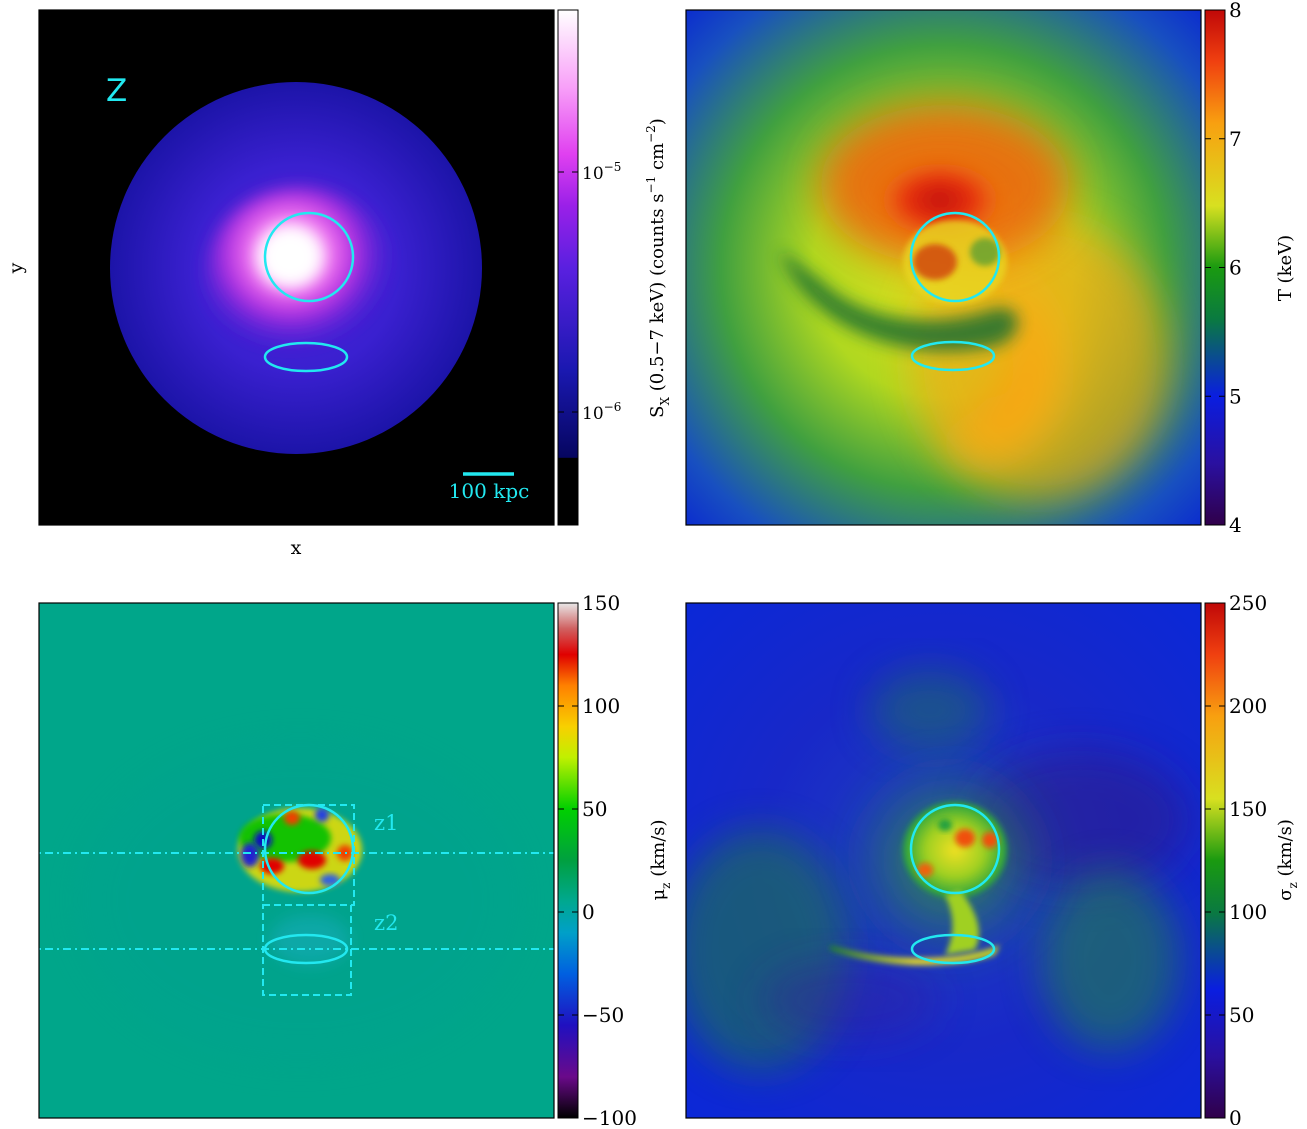 The image size is (1307, 1129). I want to click on region-overlays, so click(296, 899).